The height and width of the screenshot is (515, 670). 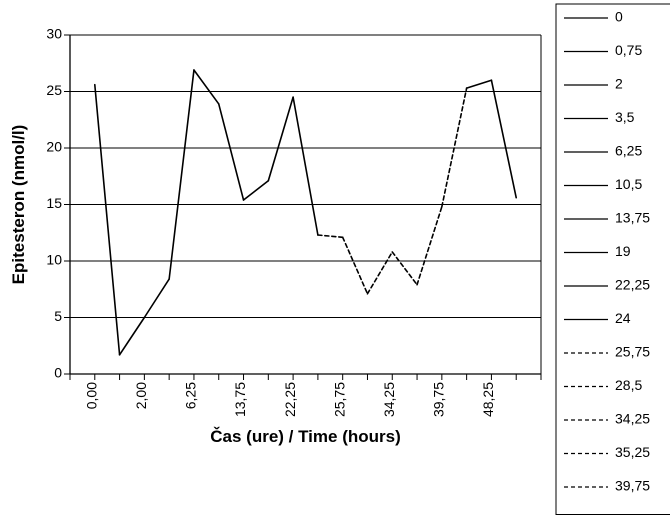 I want to click on legend-label: 24, so click(x=623, y=318).